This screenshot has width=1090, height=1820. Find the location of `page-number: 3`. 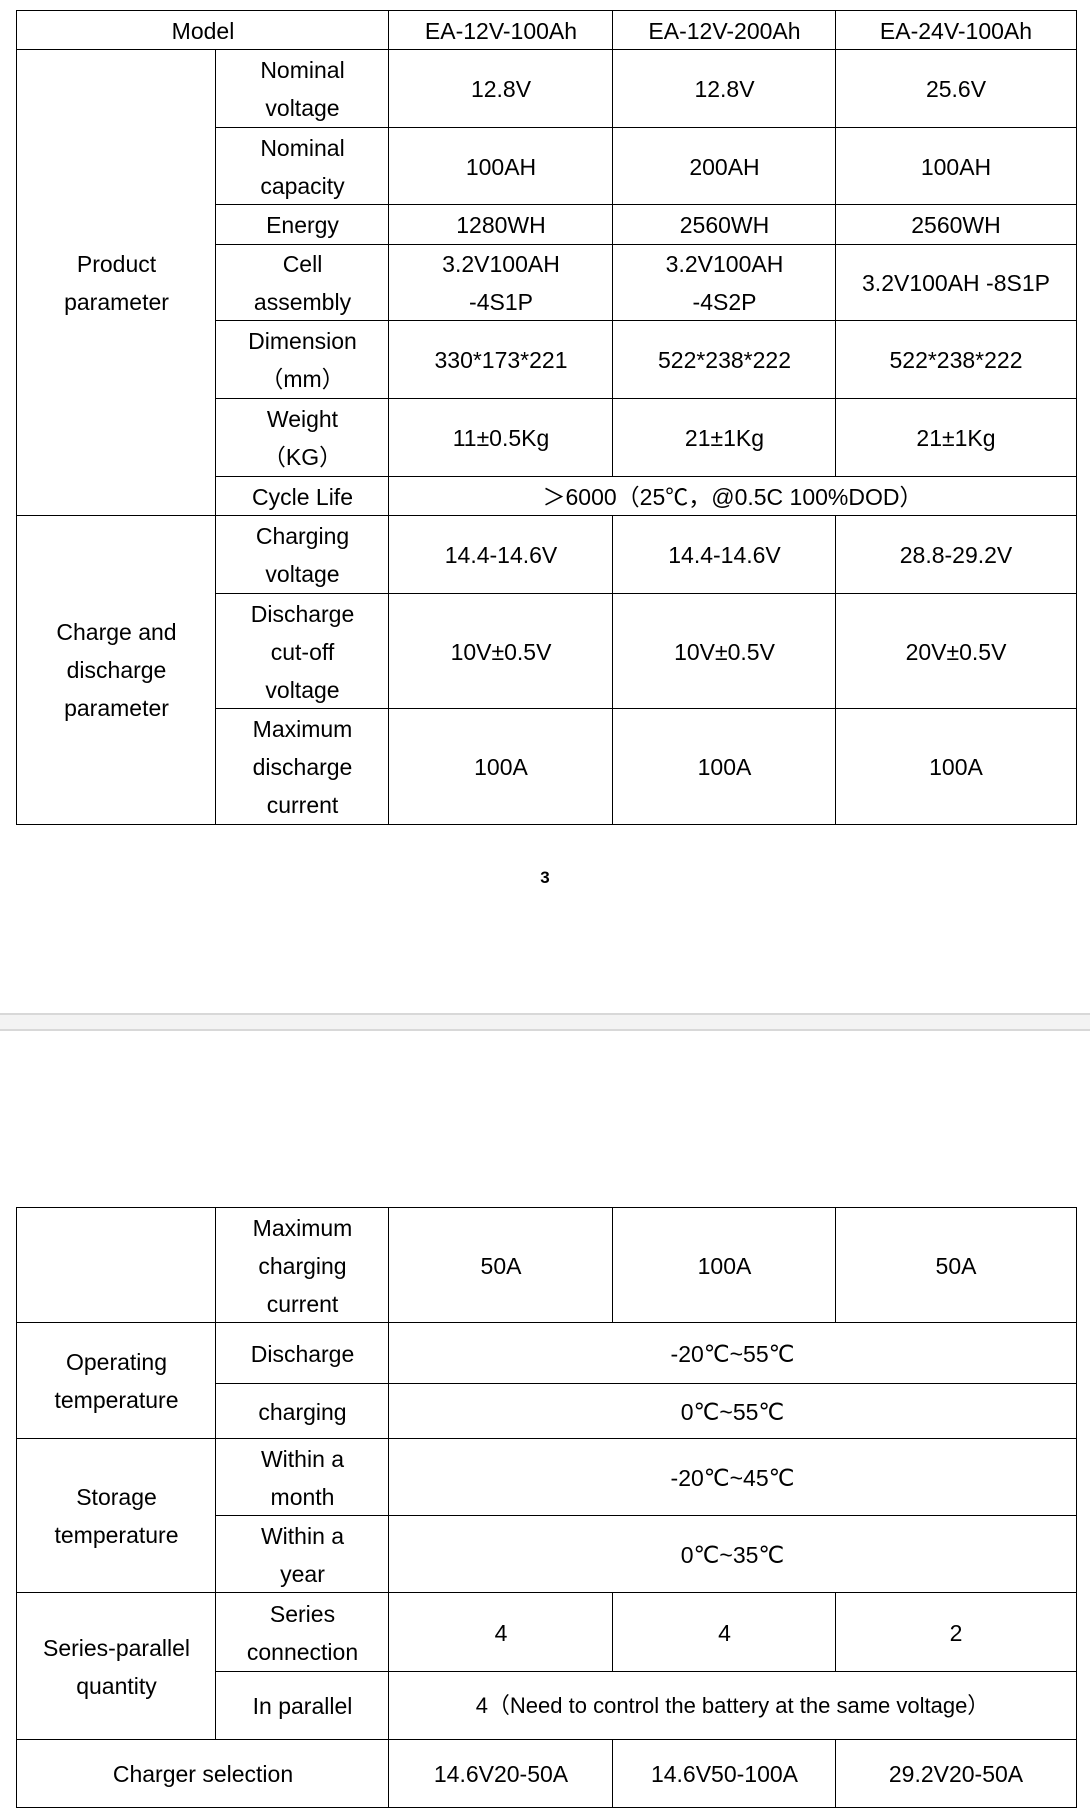

page-number: 3 is located at coordinates (545, 877).